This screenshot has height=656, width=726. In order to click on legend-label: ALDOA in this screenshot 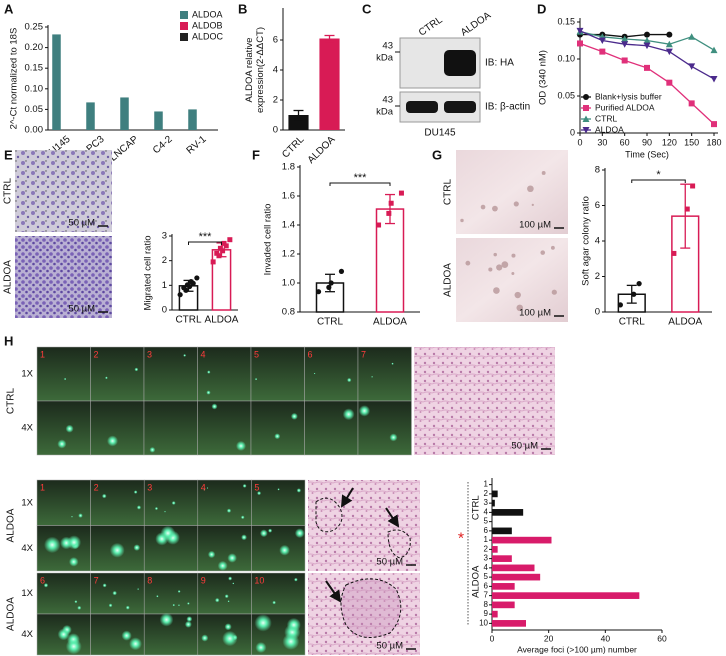, I will do `click(207, 14)`.